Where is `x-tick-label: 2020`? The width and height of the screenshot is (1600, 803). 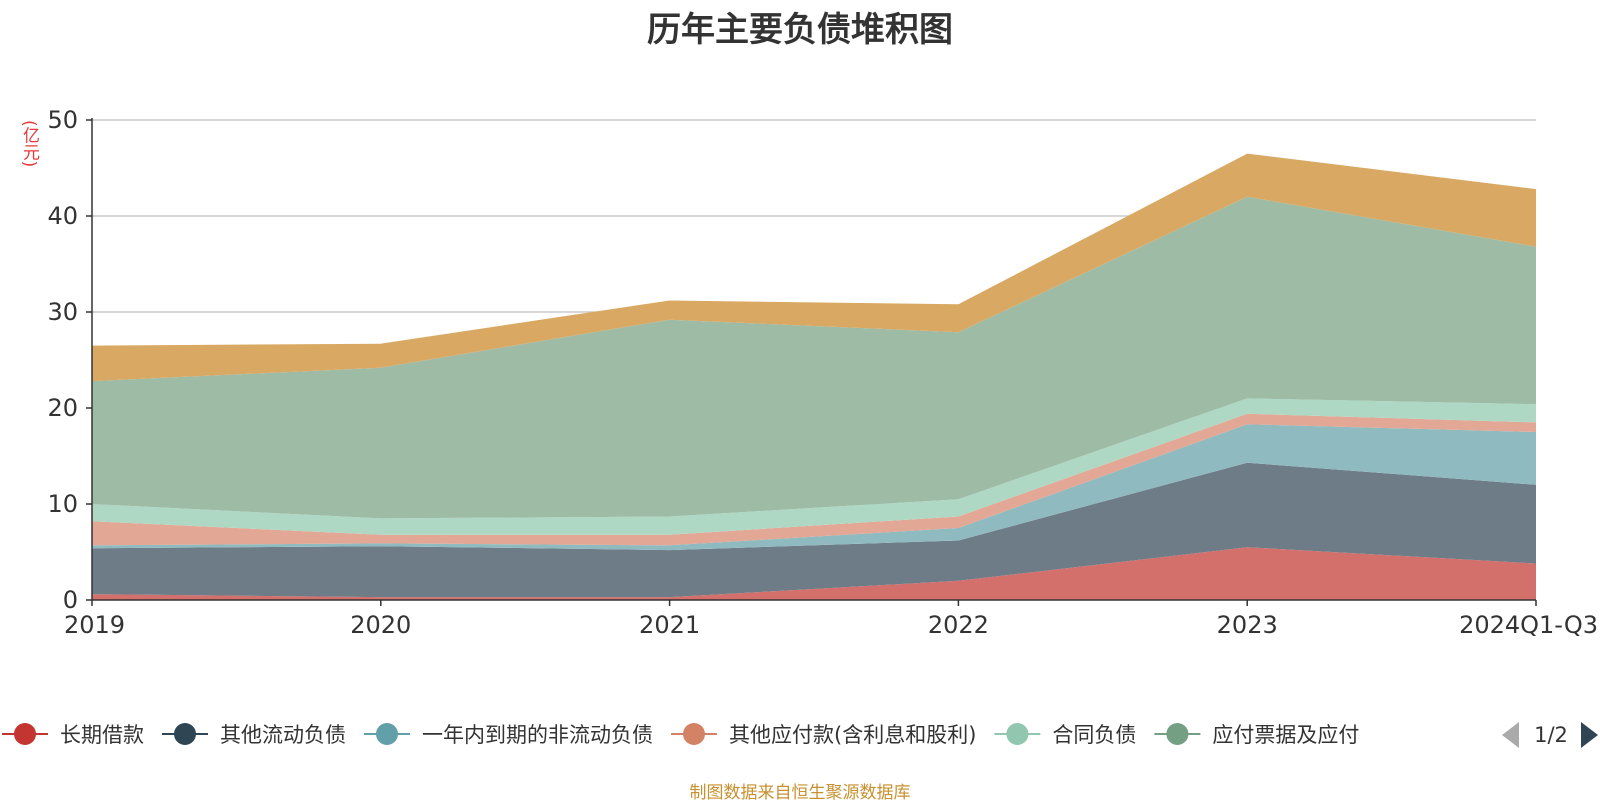 x-tick-label: 2020 is located at coordinates (380, 625).